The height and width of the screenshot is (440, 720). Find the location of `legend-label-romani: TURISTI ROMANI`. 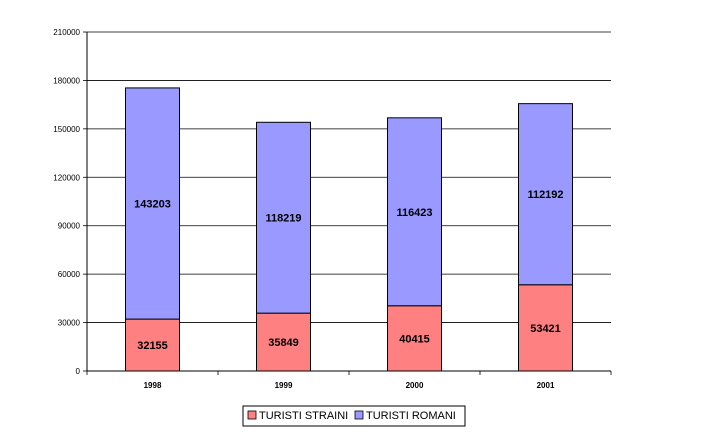

legend-label-romani: TURISTI ROMANI is located at coordinates (411, 416).